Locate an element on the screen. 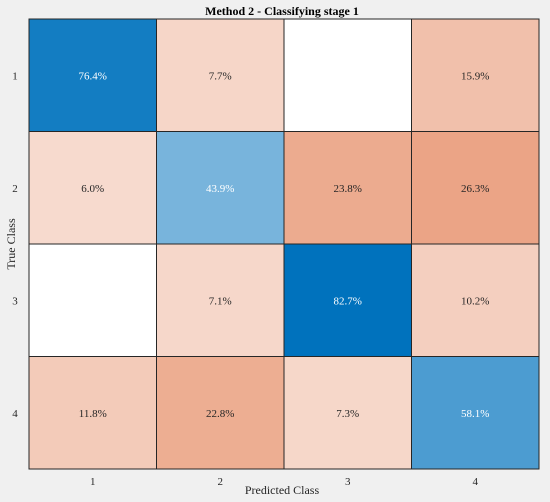  x-axis-label: Predicted Class is located at coordinates (282, 490).